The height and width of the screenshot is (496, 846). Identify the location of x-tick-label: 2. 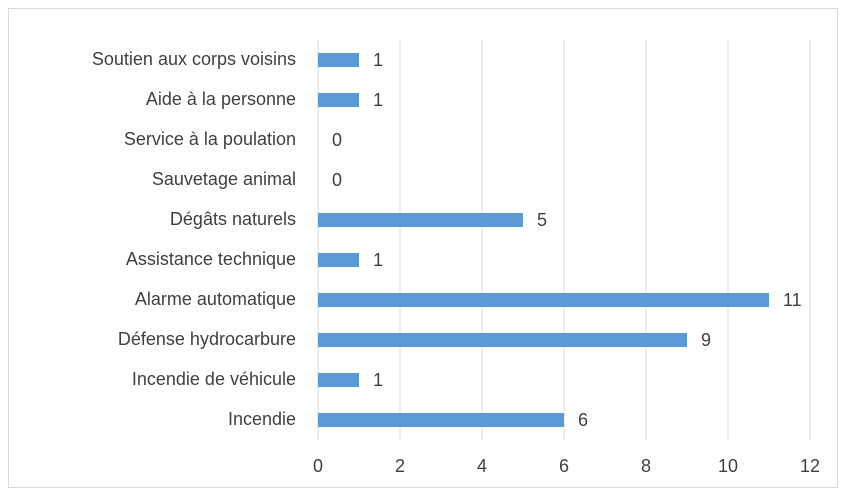
(400, 466).